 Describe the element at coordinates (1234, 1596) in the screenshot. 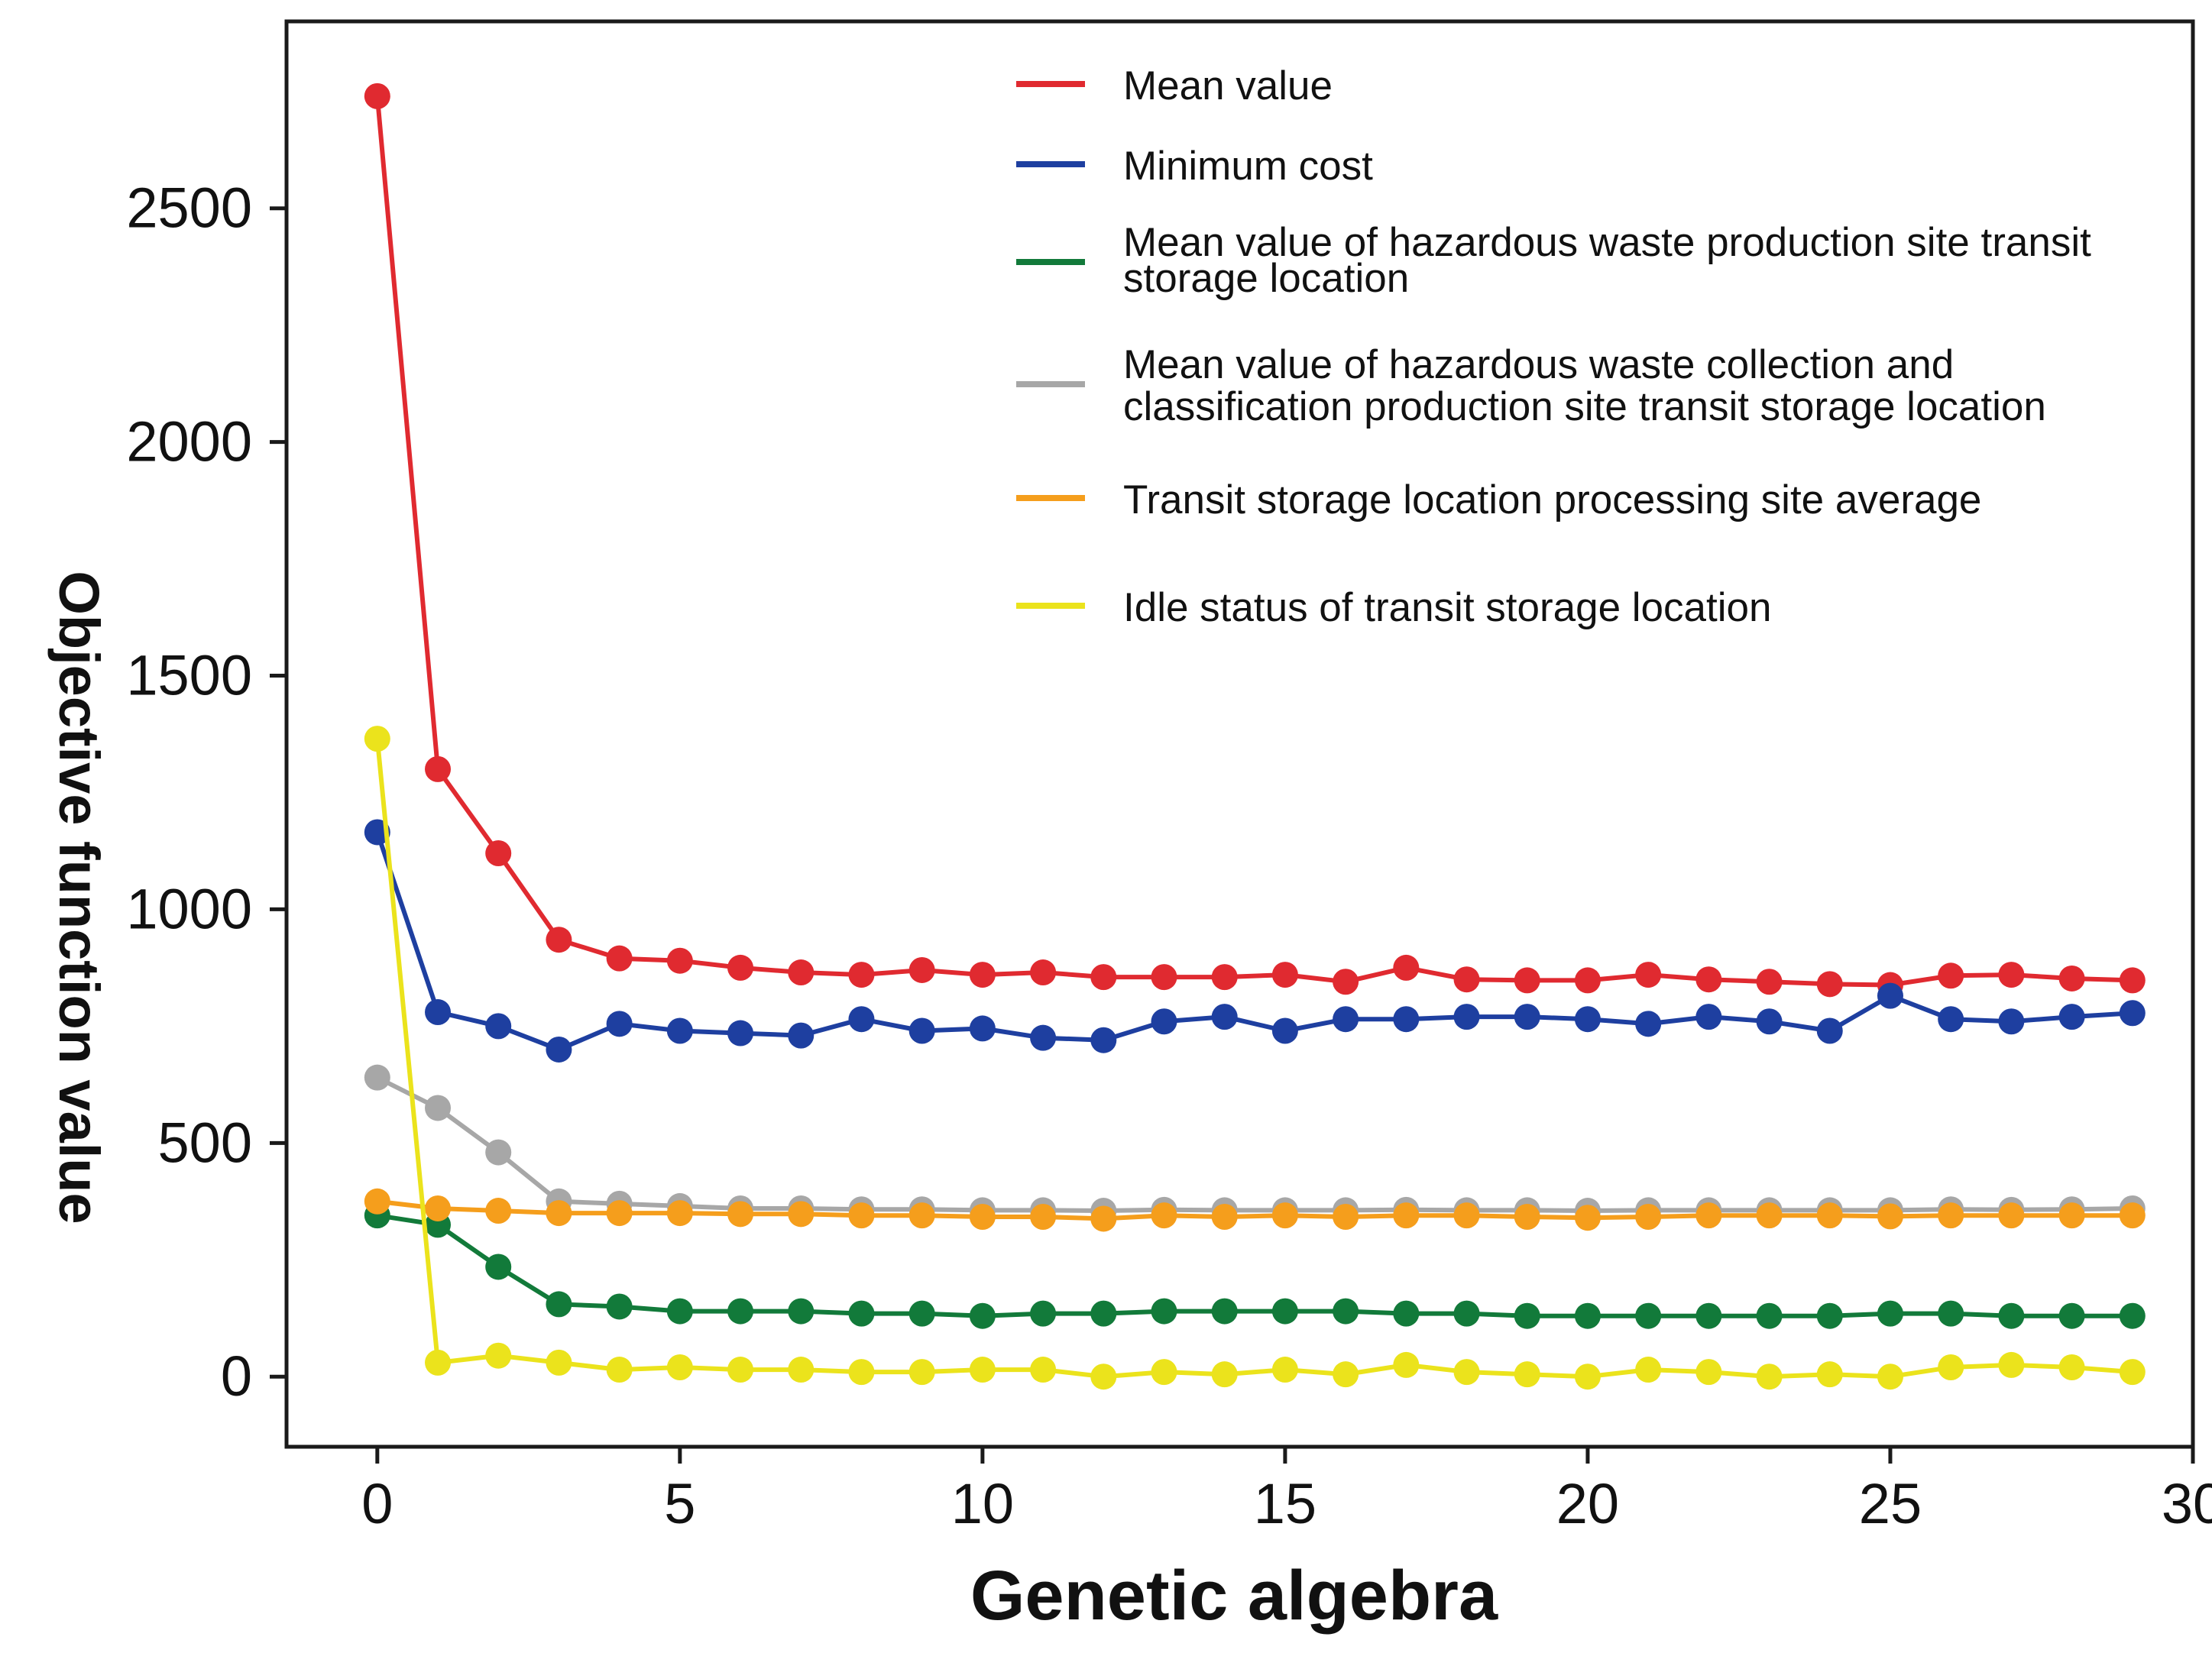

I see `x-axis-title: Genetic algebra` at that location.